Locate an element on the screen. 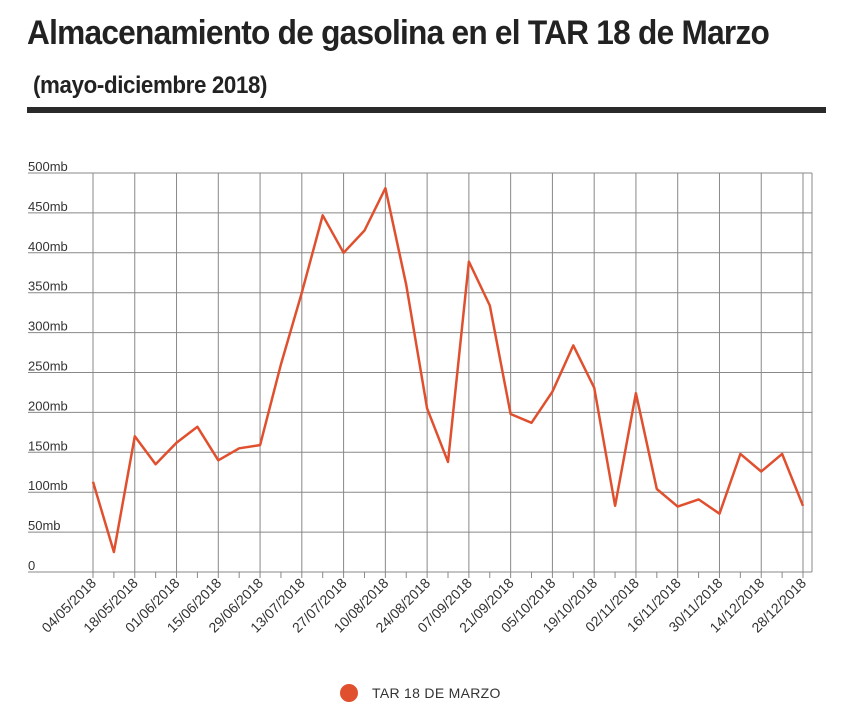  y-tick-label: 250mb is located at coordinates (48, 366).